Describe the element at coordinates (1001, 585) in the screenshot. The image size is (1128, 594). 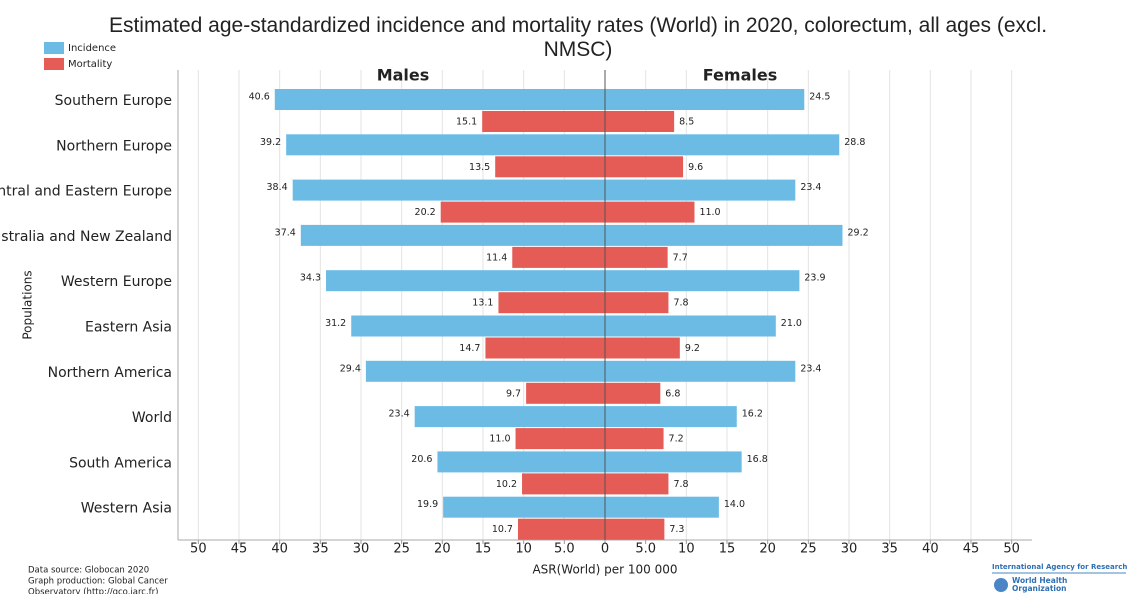
I see `who-logo` at that location.